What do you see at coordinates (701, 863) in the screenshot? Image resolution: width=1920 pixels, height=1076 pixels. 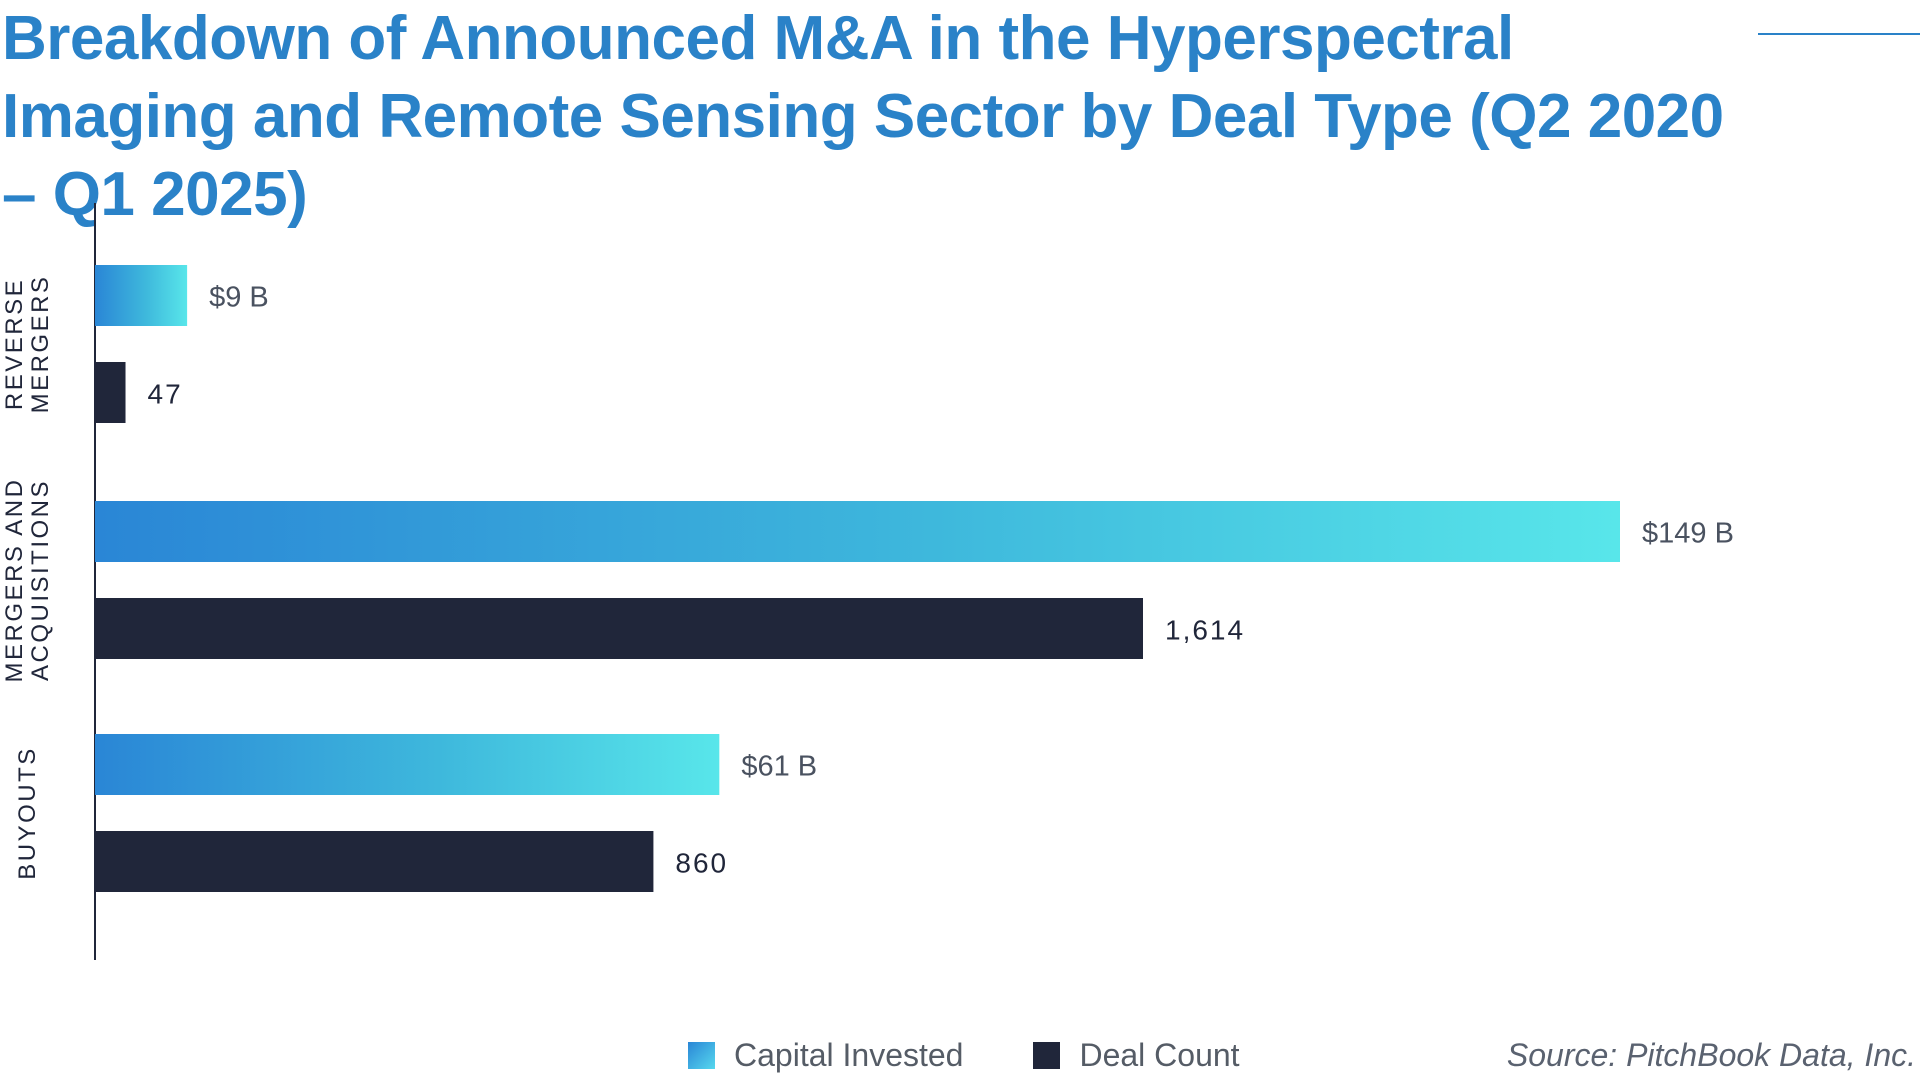 I see `data-label-deals-2: 860` at bounding box center [701, 863].